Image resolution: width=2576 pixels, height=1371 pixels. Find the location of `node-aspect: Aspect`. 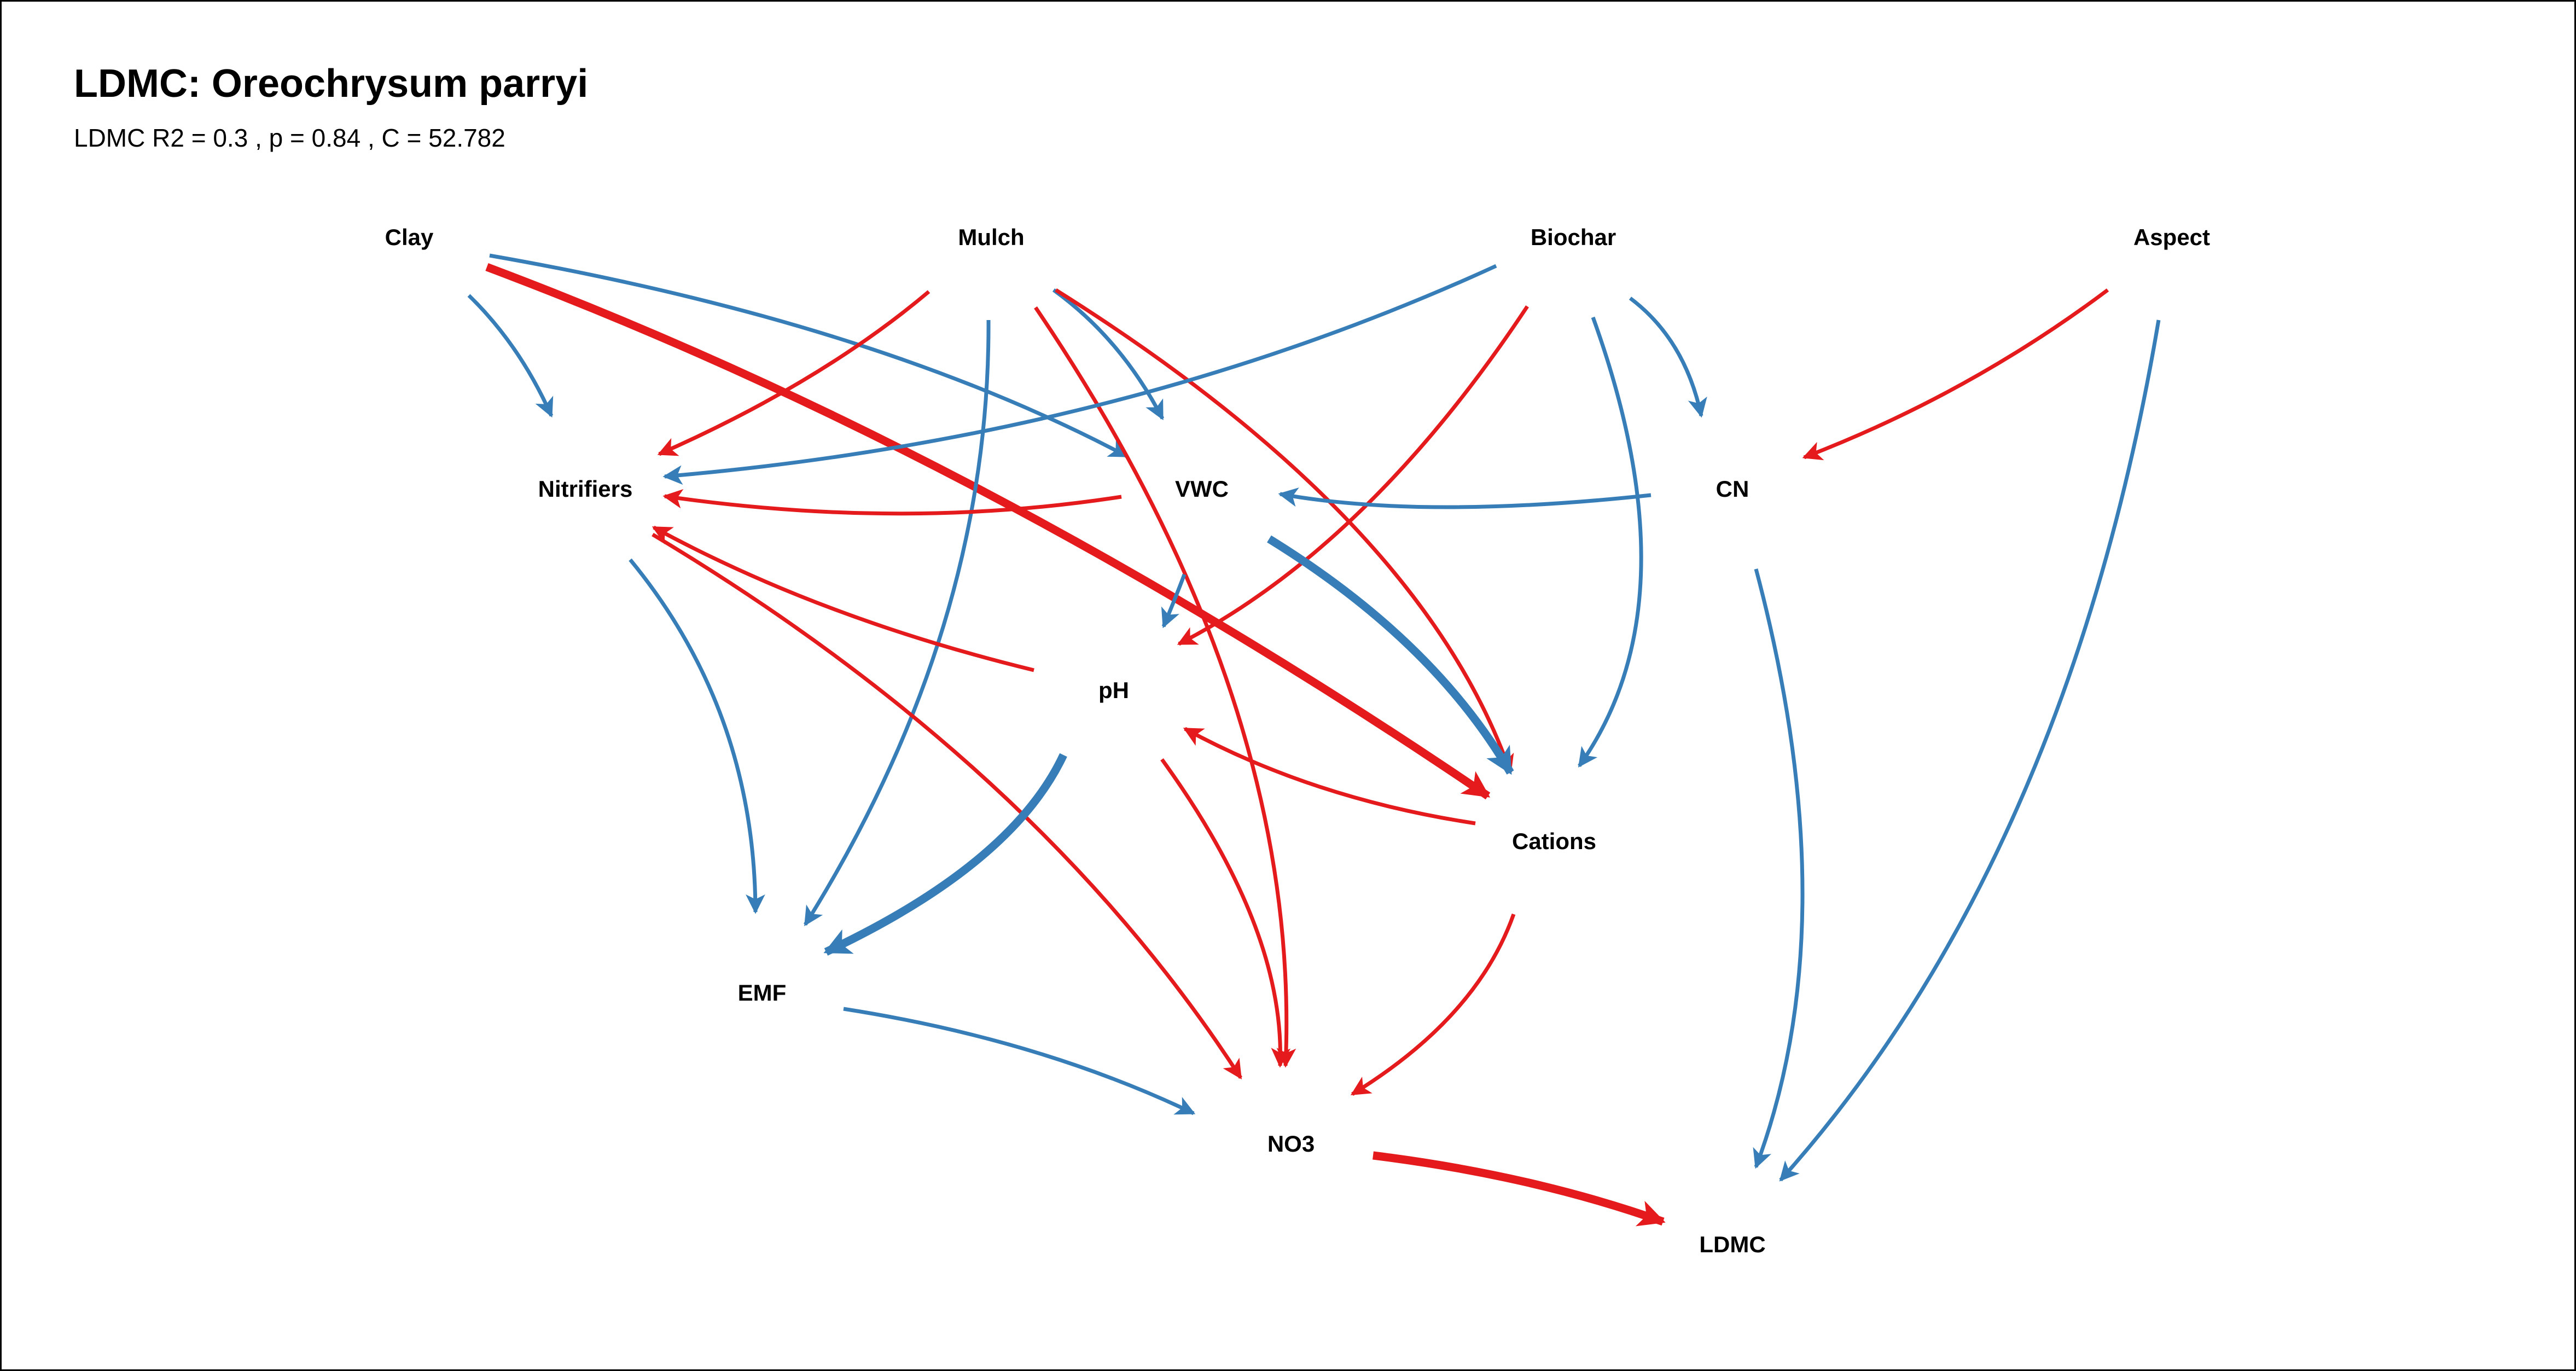

node-aspect: Aspect is located at coordinates (2171, 237).